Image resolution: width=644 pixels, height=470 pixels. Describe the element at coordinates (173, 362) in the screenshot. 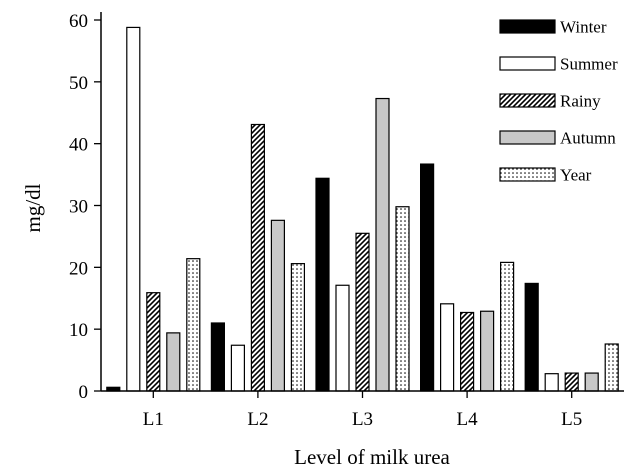

I see `bar-autumn-l1` at that location.